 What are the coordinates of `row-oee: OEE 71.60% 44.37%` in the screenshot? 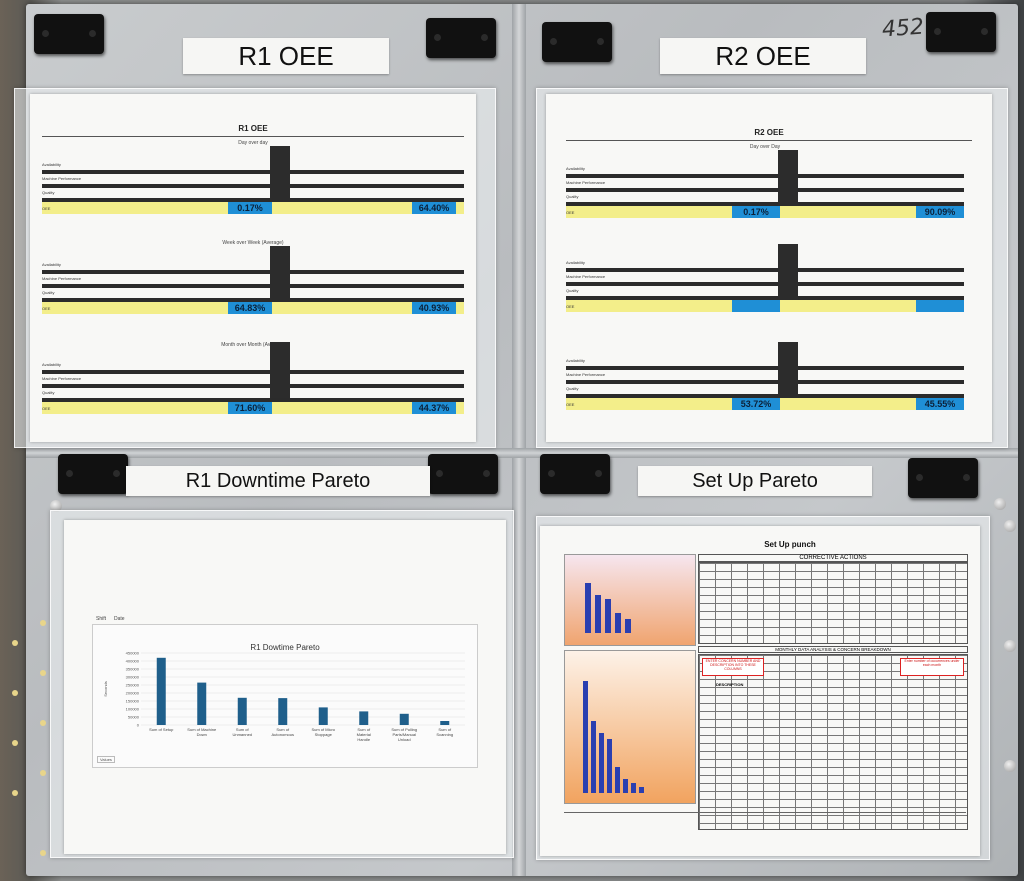 It's located at (253, 408).